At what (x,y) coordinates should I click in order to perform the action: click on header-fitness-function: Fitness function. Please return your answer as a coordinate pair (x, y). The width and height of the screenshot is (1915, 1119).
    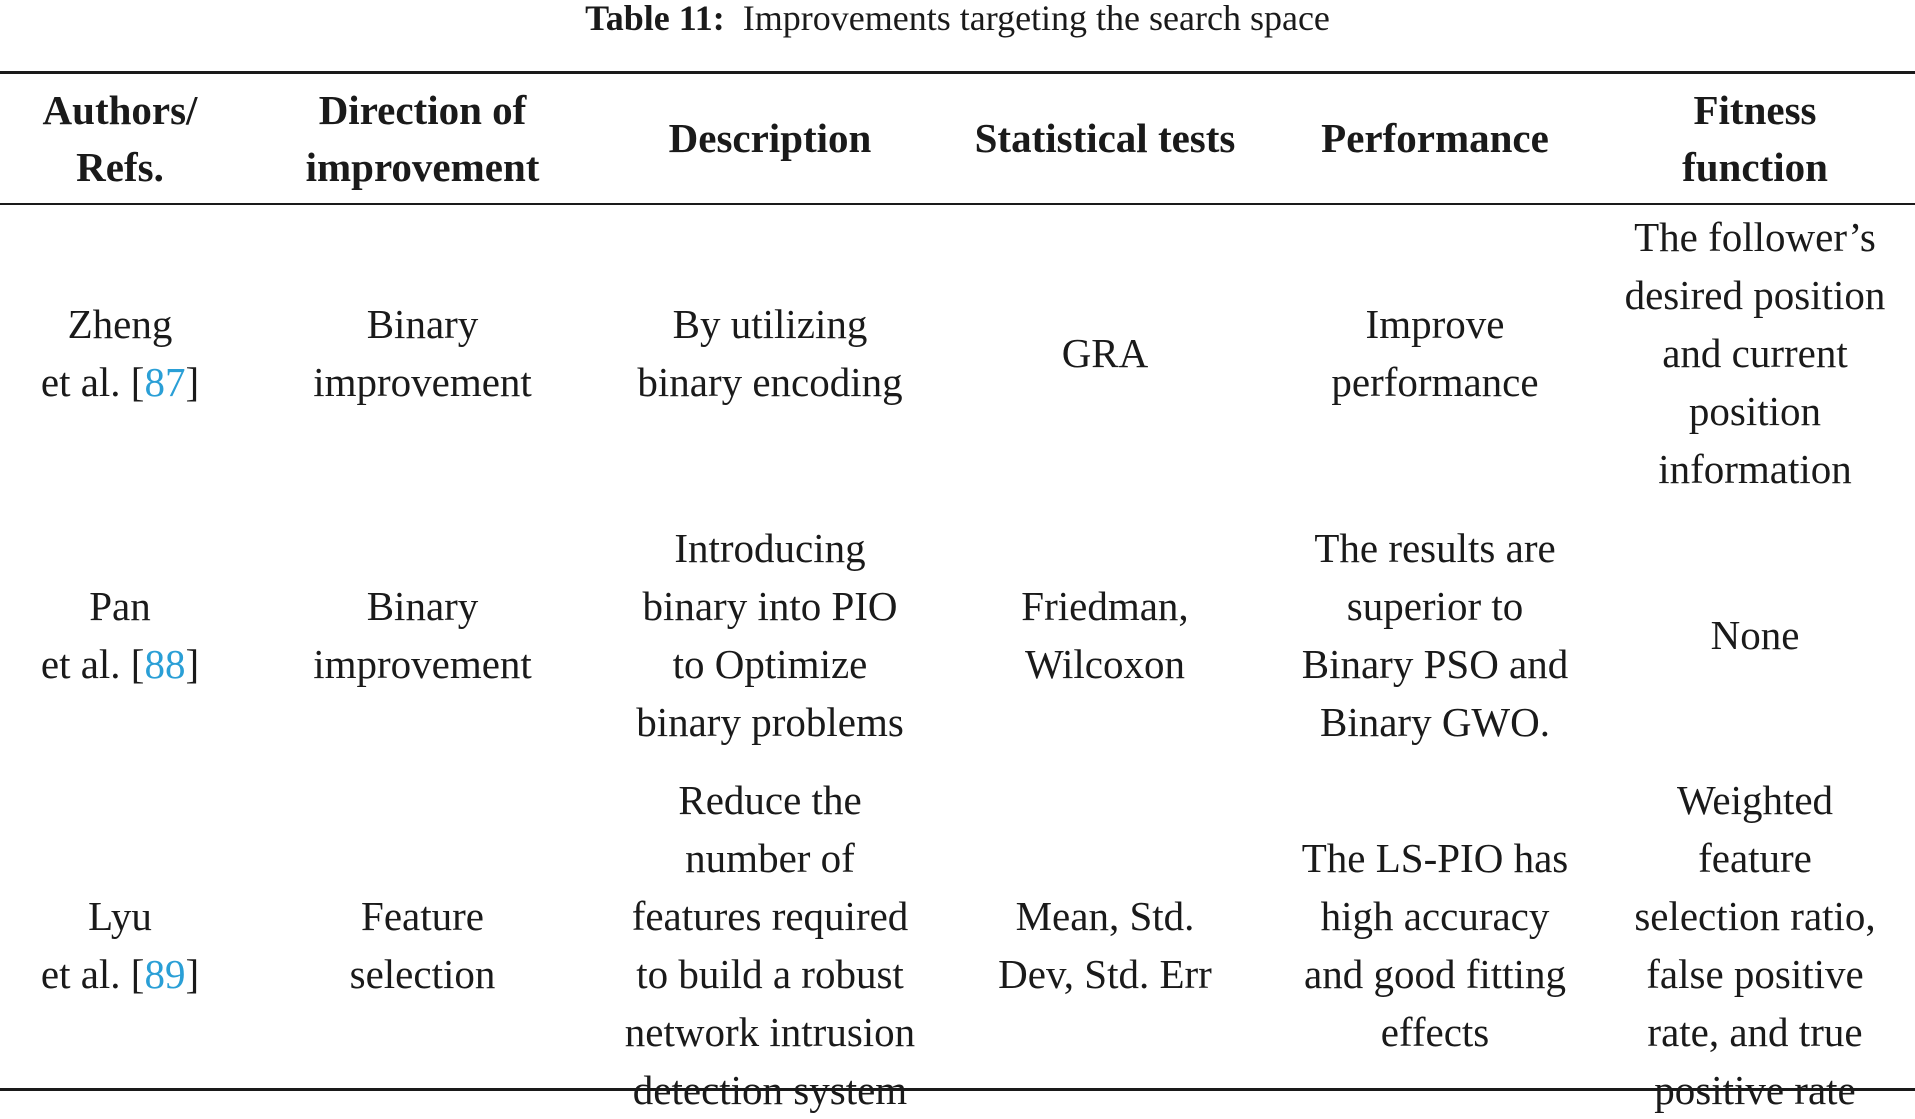
    Looking at the image, I should click on (1755, 138).